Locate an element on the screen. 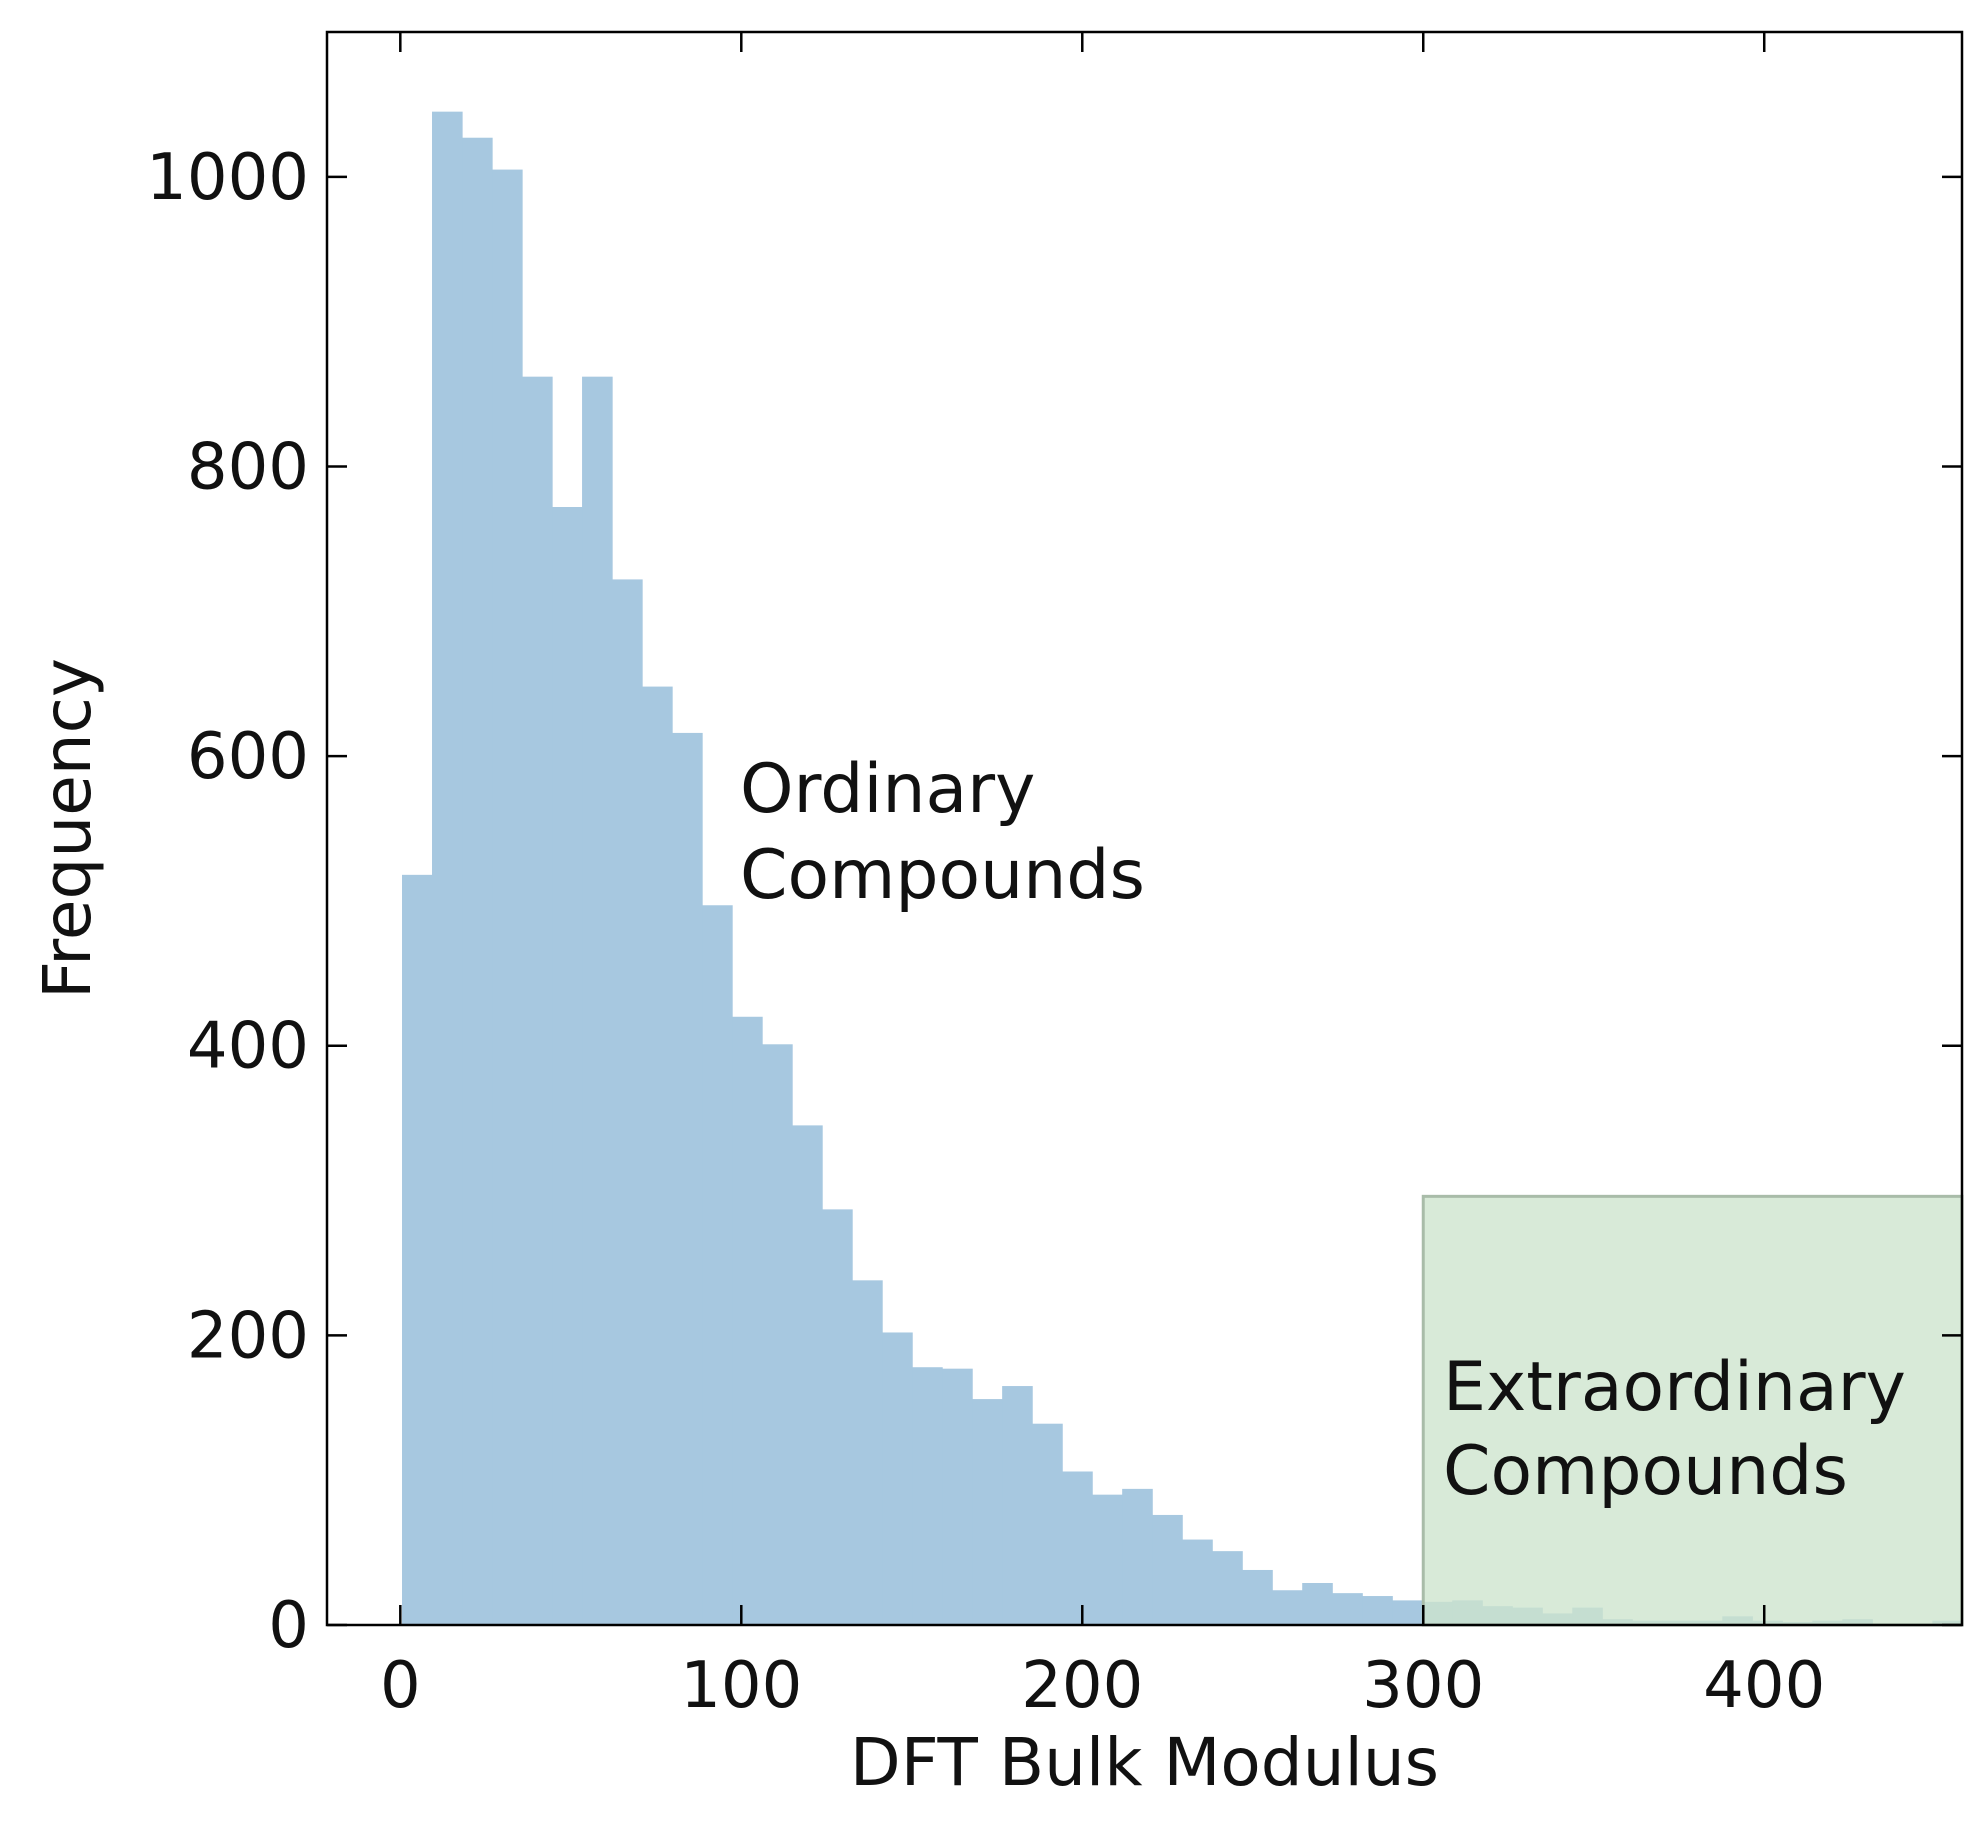 The image size is (1984, 1824). x-axis-label: DFT Bulk Modulus is located at coordinates (1144, 1762).